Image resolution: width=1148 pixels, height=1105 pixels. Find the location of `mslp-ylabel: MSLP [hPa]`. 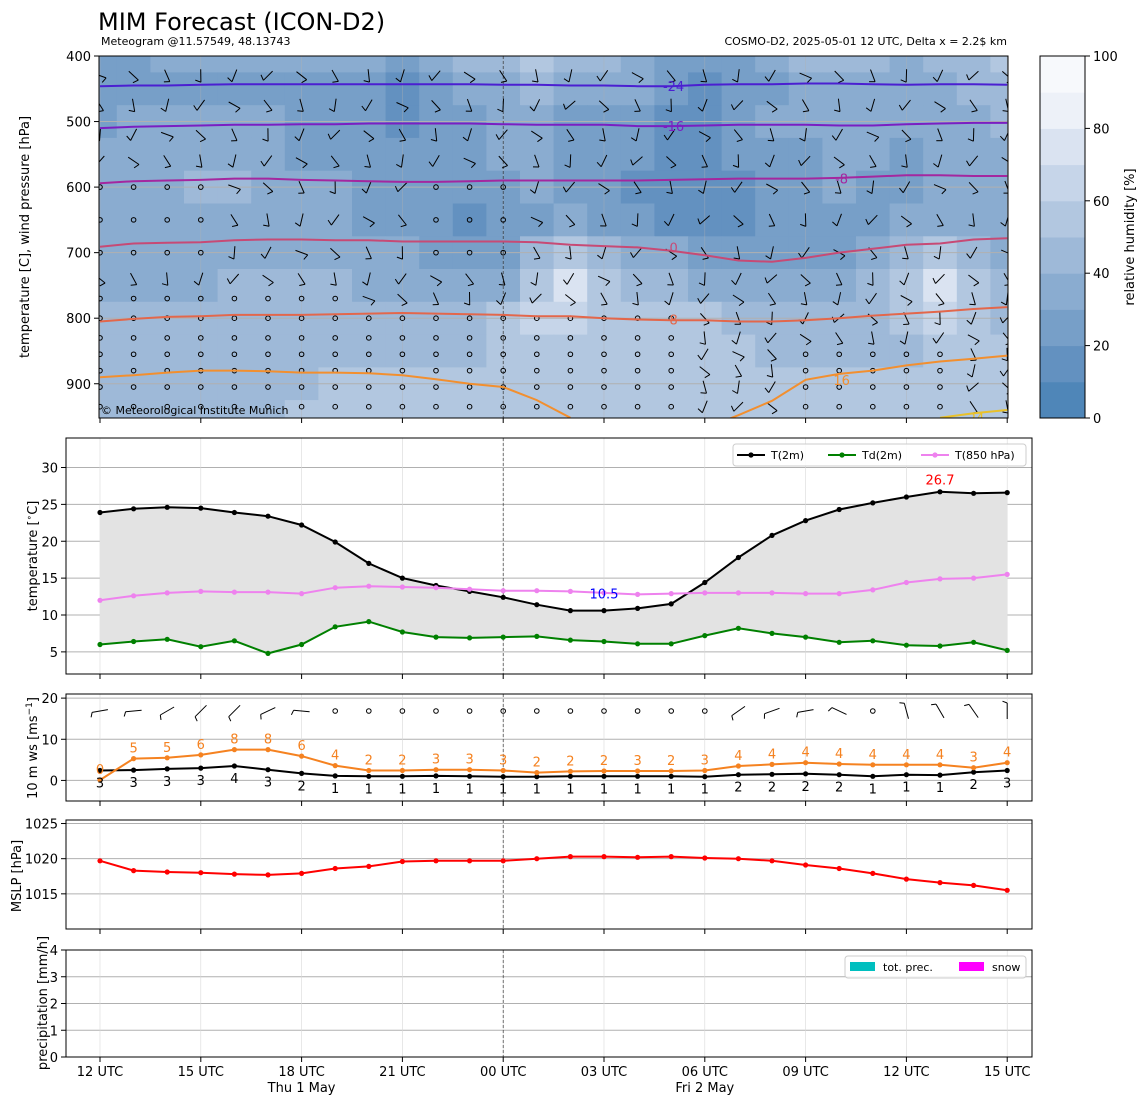

mslp-ylabel: MSLP [hPa] is located at coordinates (17, 876).